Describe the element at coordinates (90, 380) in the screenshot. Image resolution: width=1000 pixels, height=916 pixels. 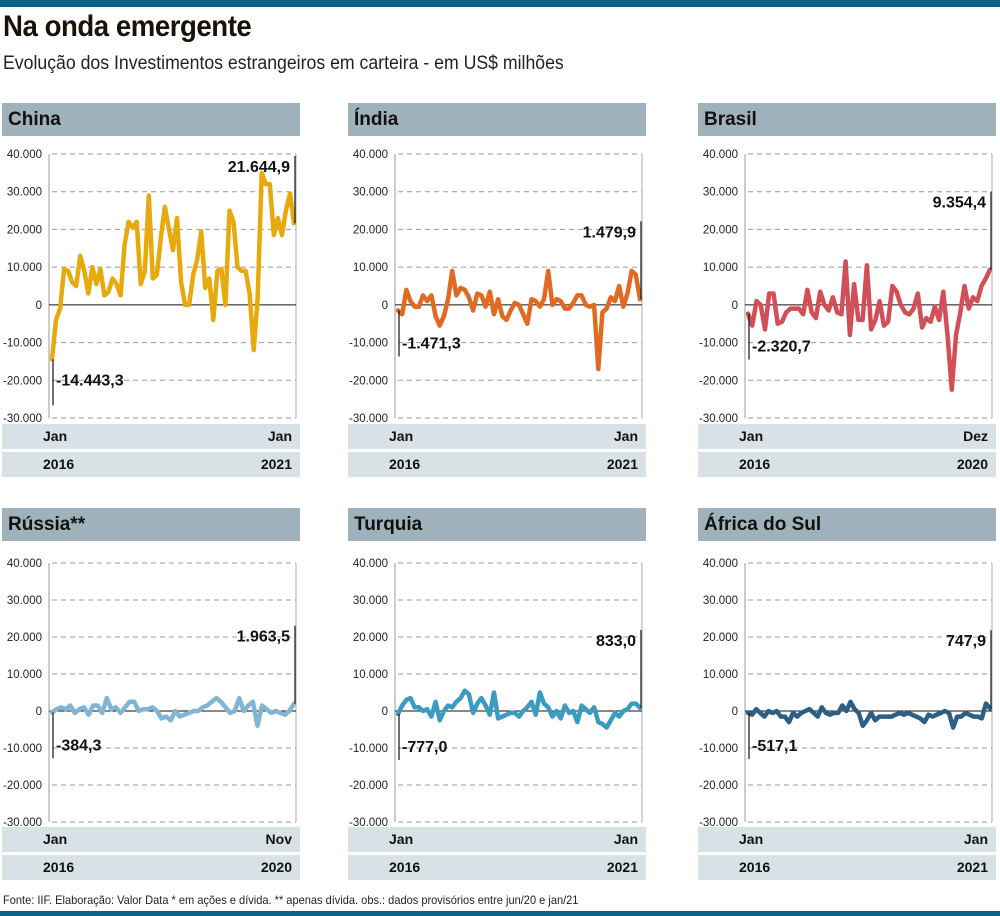
I see `first-value-label: -14.443,3` at that location.